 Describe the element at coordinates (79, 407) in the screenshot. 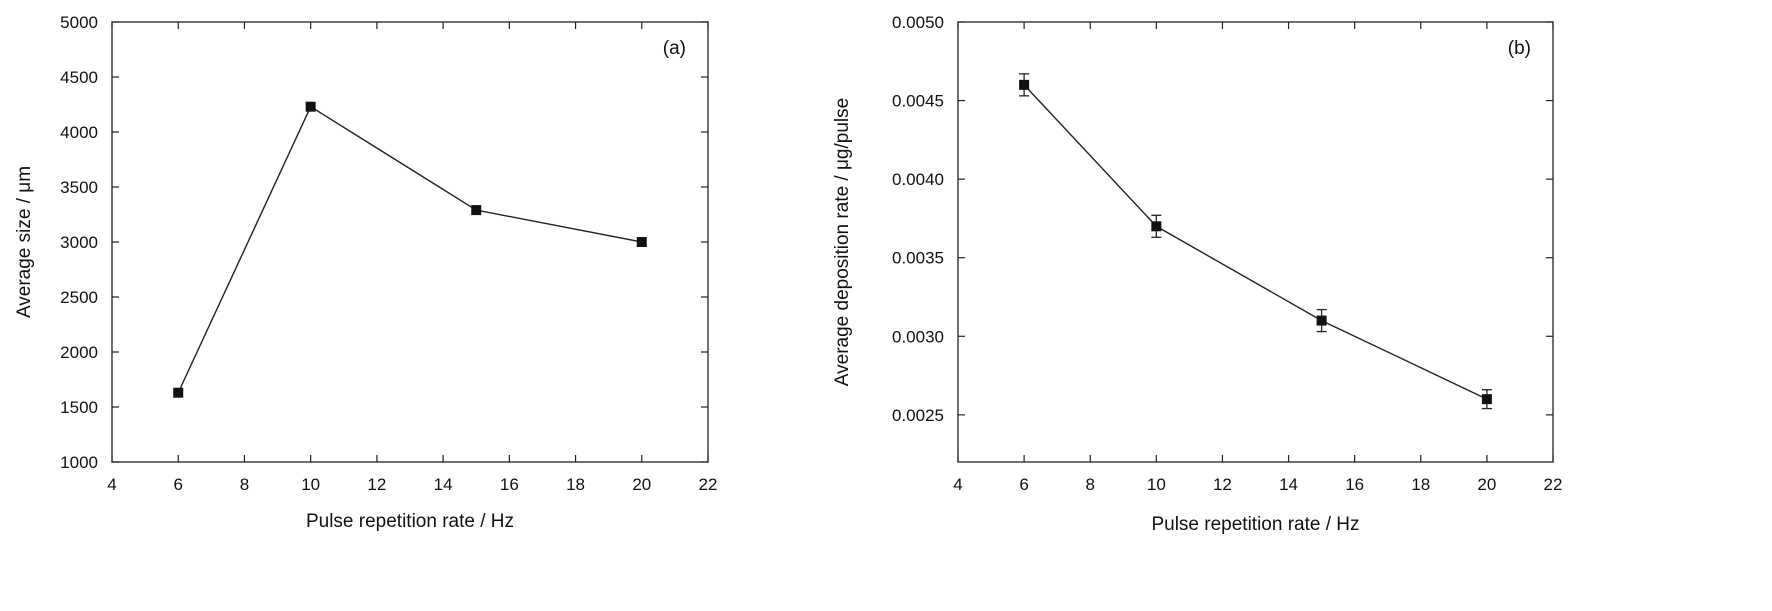

I see `y-tick-label: 1500` at that location.